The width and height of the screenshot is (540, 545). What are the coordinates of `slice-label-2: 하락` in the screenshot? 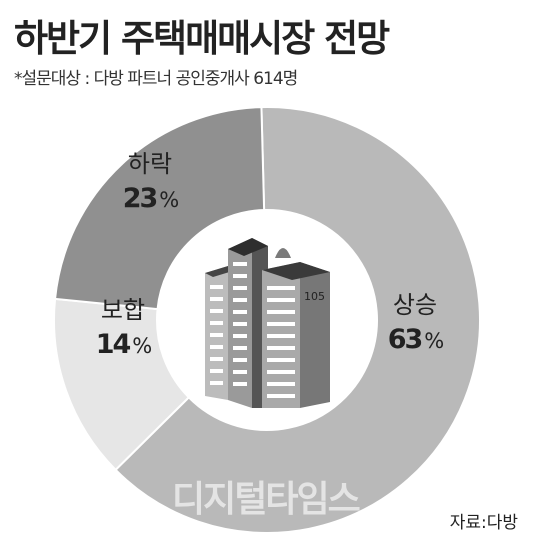 It's located at (150, 164).